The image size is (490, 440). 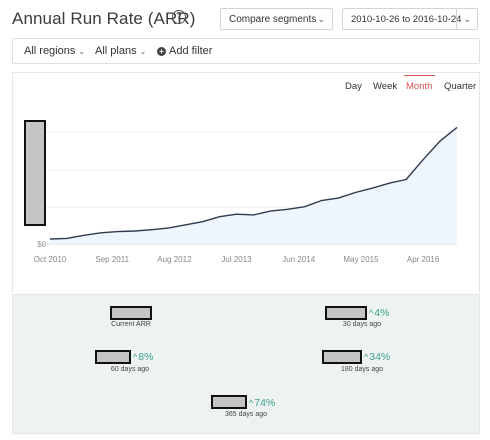 I want to click on help-icon: ?, so click(x=179, y=17).